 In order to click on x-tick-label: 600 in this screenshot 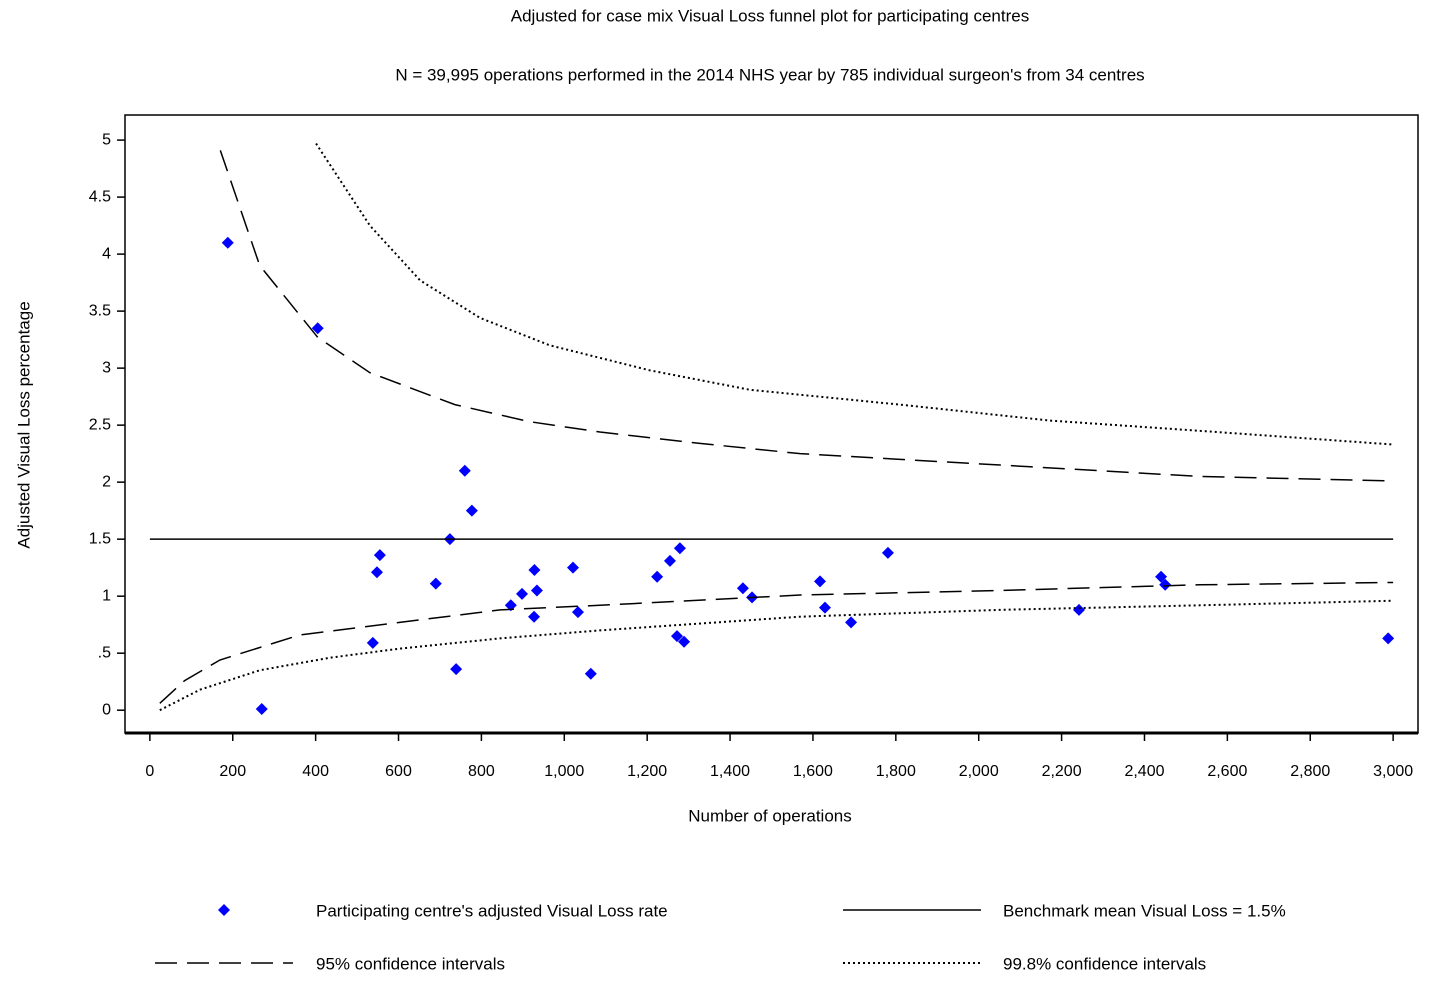, I will do `click(398, 771)`.